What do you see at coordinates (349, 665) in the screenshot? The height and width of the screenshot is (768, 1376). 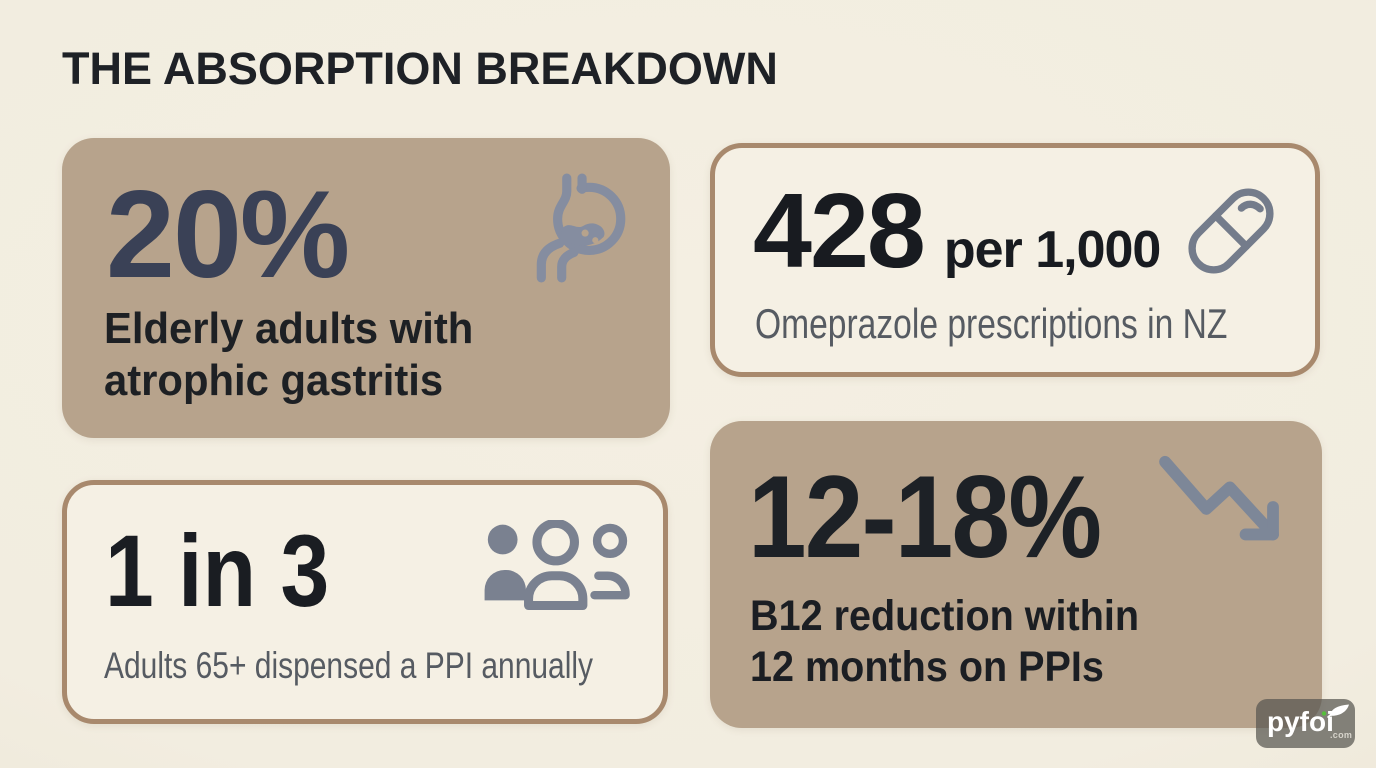 I see `stat-caption: Adults 65+ dispensed a PPI annually` at bounding box center [349, 665].